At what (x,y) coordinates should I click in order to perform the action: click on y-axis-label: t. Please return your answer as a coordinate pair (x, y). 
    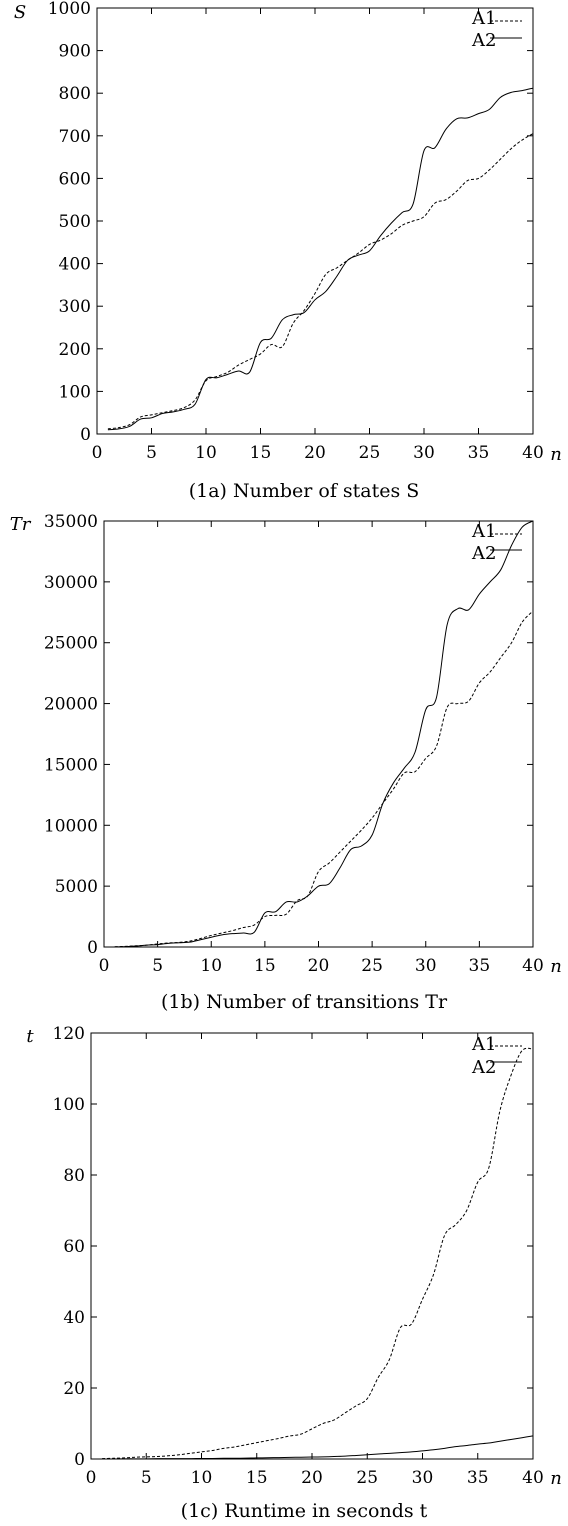
    Looking at the image, I should click on (30, 1036).